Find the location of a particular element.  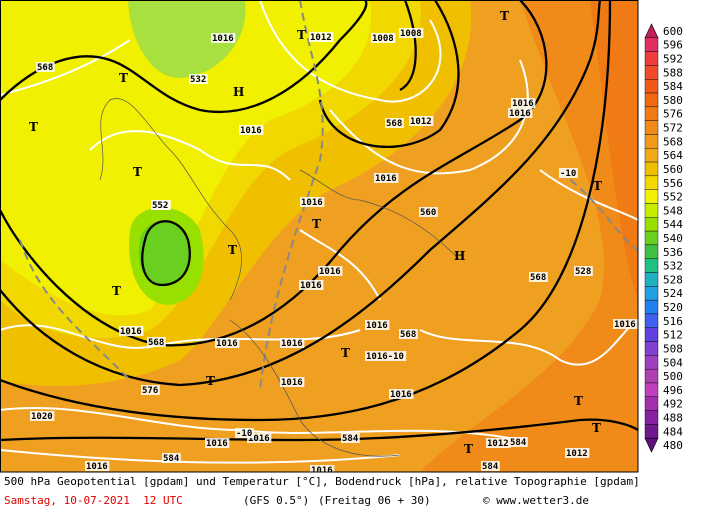

colorbar-label: 528 is located at coordinates (673, 279).